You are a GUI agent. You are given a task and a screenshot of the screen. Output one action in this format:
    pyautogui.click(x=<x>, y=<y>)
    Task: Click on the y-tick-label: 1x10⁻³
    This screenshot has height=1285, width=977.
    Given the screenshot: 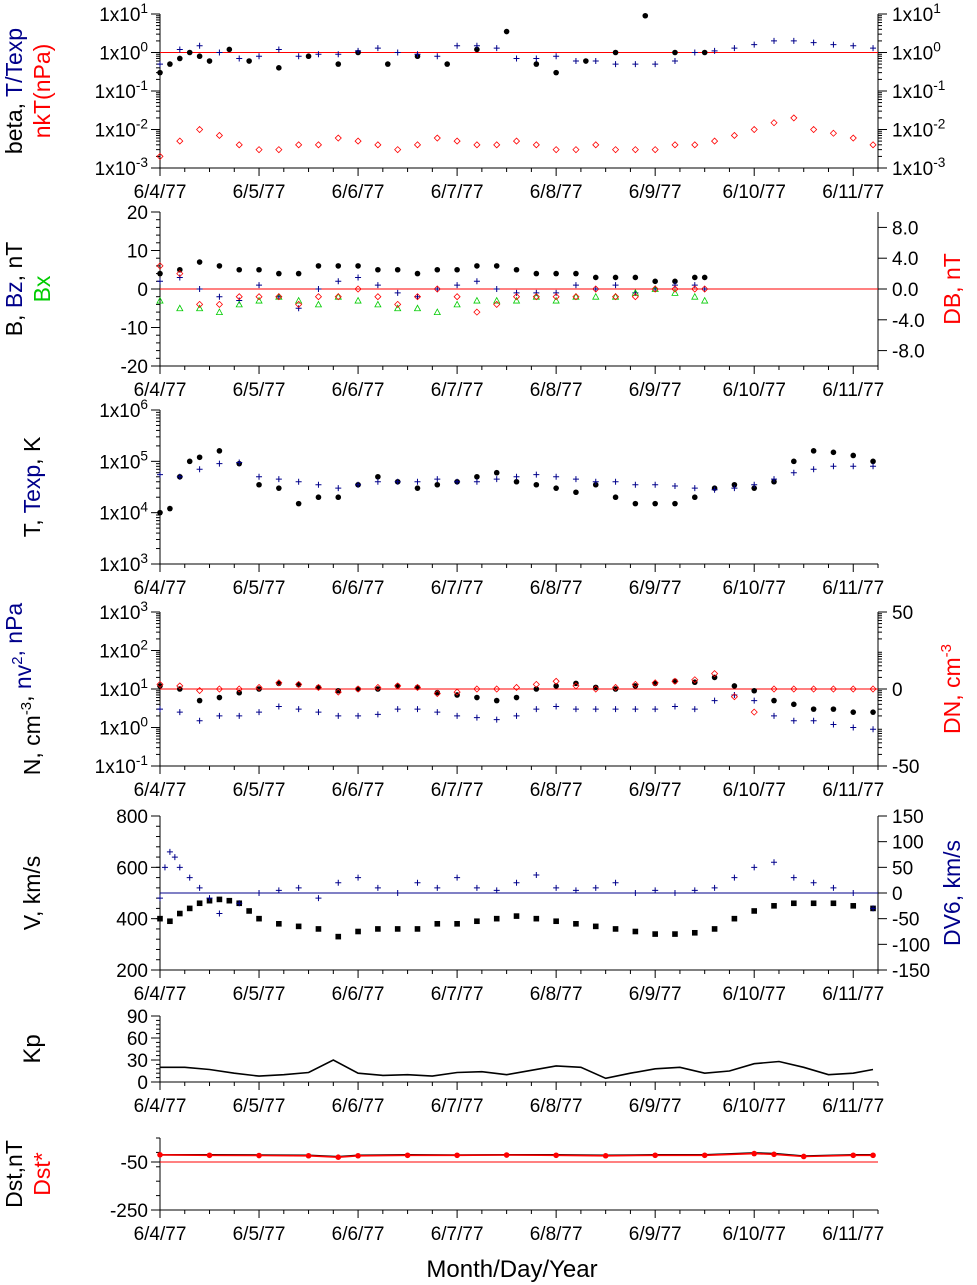 What is the action you would take?
    pyautogui.click(x=121, y=167)
    